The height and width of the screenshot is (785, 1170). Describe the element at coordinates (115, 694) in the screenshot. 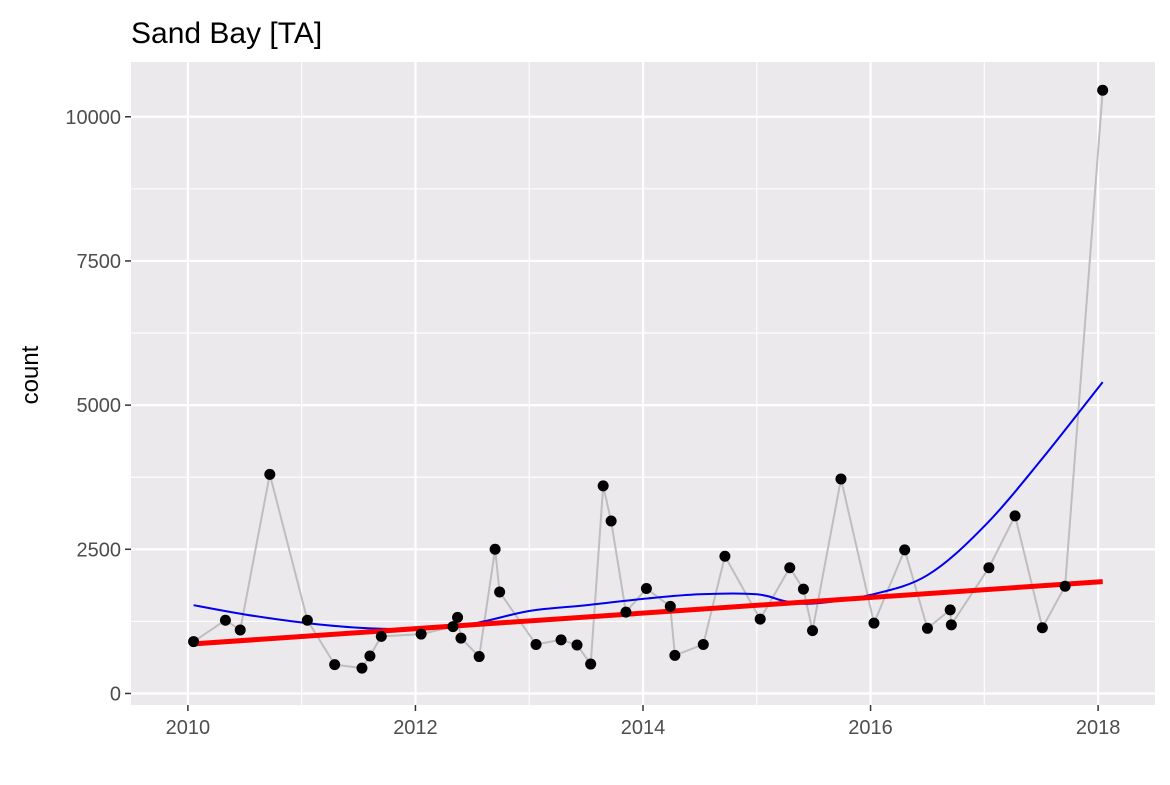

I see `y-tick-label: 0` at that location.